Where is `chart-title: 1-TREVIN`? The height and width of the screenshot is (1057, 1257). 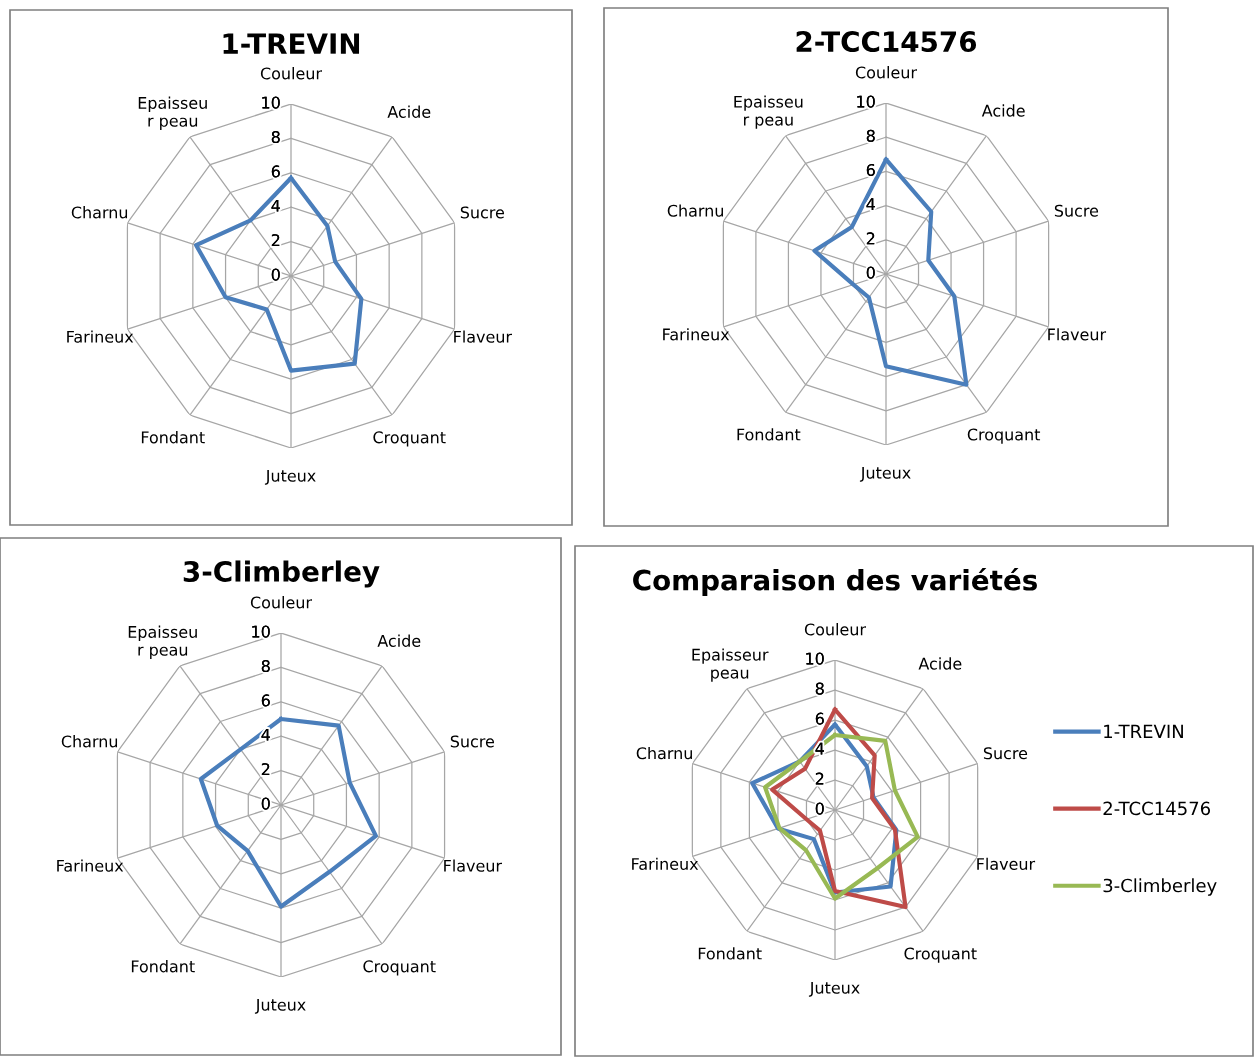
chart-title: 1-TREVIN is located at coordinates (291, 43).